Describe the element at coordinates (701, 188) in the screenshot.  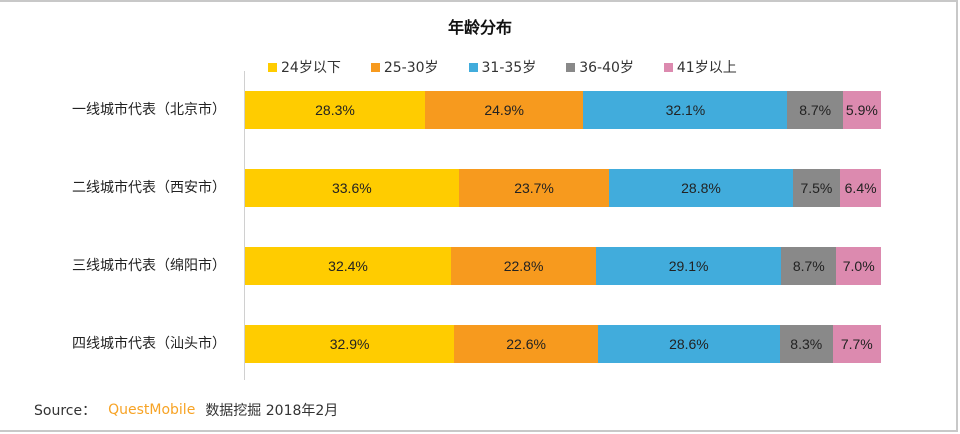
I see `bar-segment-31-35: 28.8%` at that location.